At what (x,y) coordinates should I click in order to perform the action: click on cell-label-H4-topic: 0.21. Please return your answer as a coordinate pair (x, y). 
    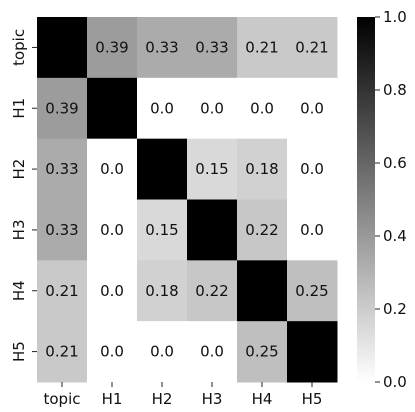
    Looking at the image, I should click on (61, 291).